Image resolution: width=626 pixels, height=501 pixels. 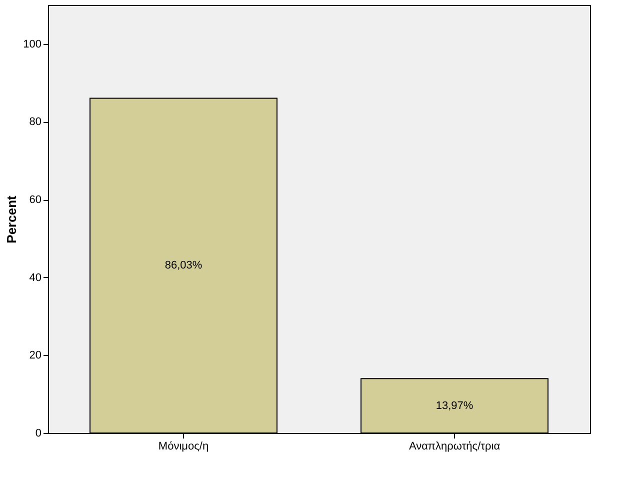 I want to click on data-label: 13,97%, so click(x=455, y=406).